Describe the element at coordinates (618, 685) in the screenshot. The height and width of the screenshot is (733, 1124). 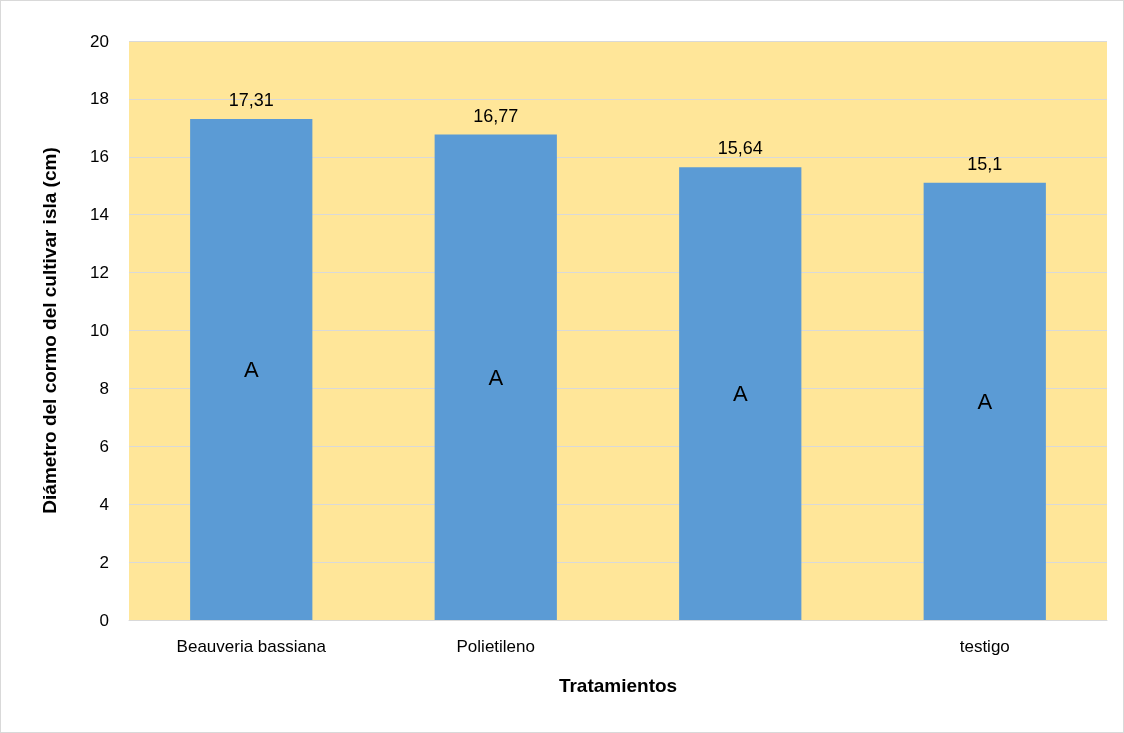
I see `x-axis-title: Tratamientos` at that location.